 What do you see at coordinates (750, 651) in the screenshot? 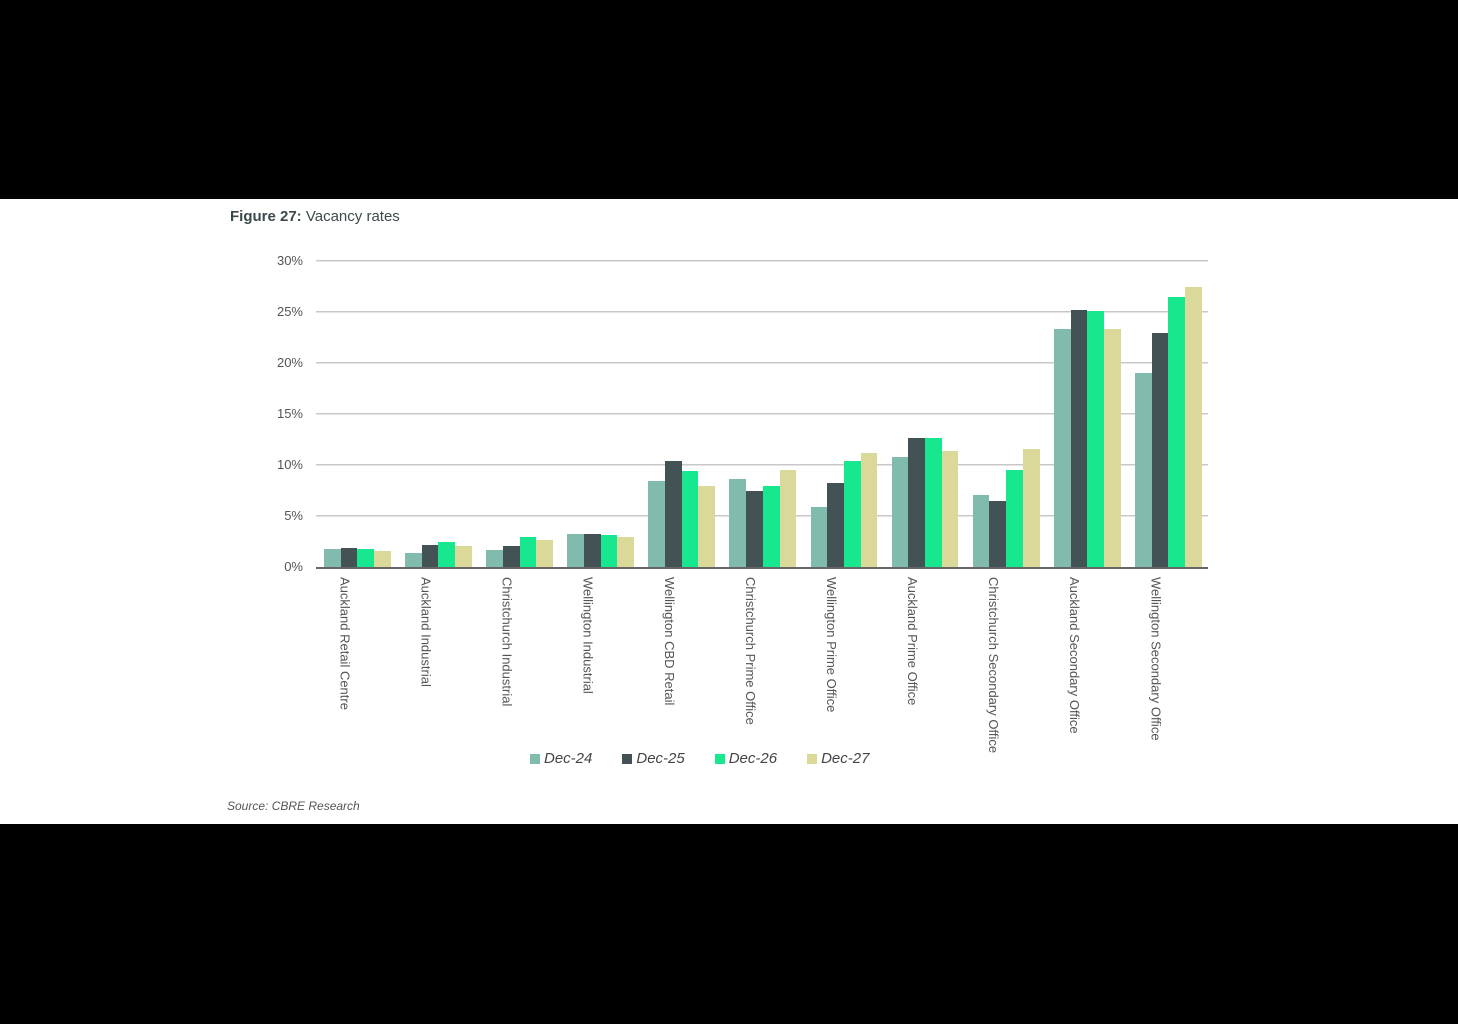
I see `x-category-label: Christchurch Prime Office` at bounding box center [750, 651].